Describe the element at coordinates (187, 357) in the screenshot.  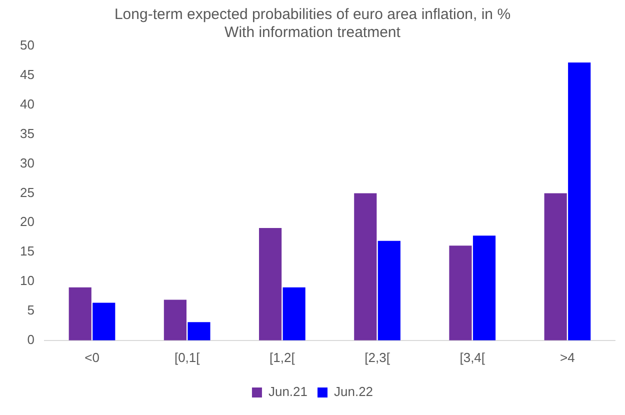
I see `x-tick-label: [0,1[` at that location.